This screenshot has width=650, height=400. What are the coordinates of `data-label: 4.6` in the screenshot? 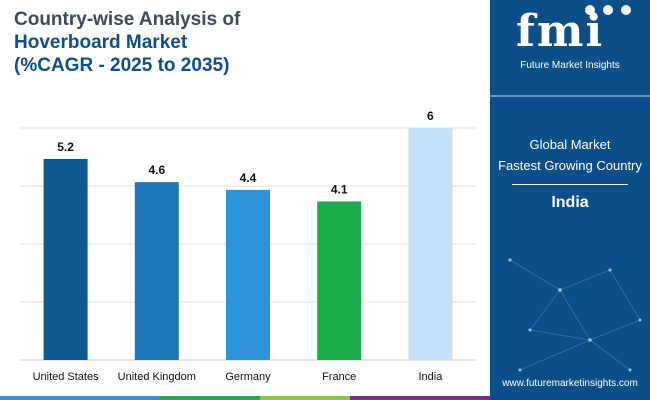 It's located at (156, 170).